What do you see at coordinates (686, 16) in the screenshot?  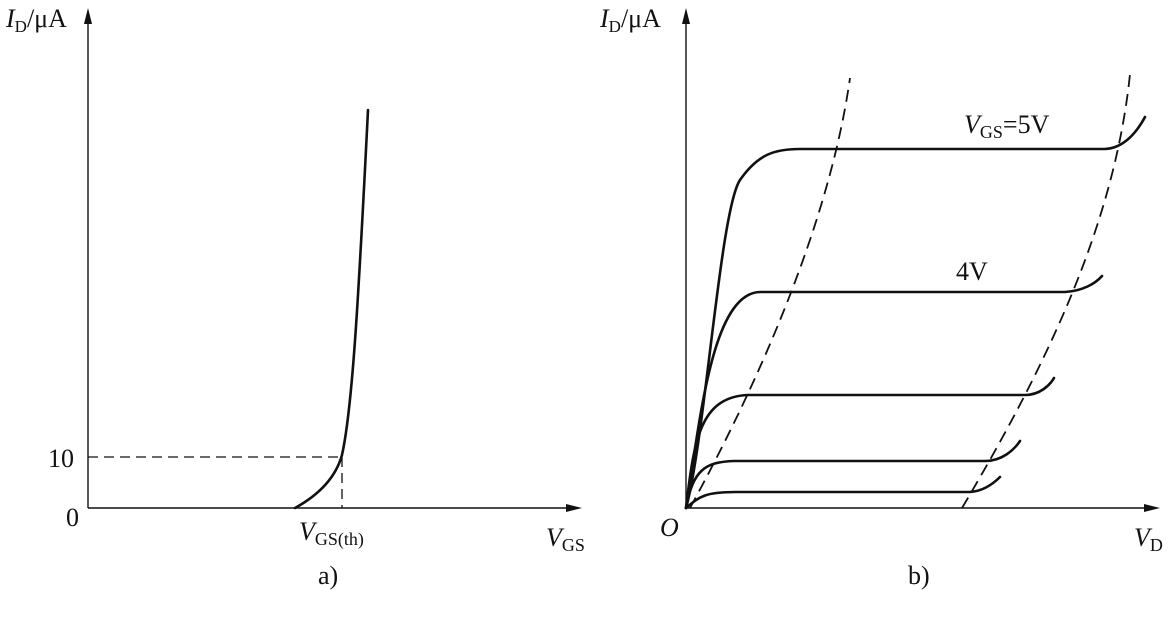 I see `panel-b-y-axis-arrow` at bounding box center [686, 16].